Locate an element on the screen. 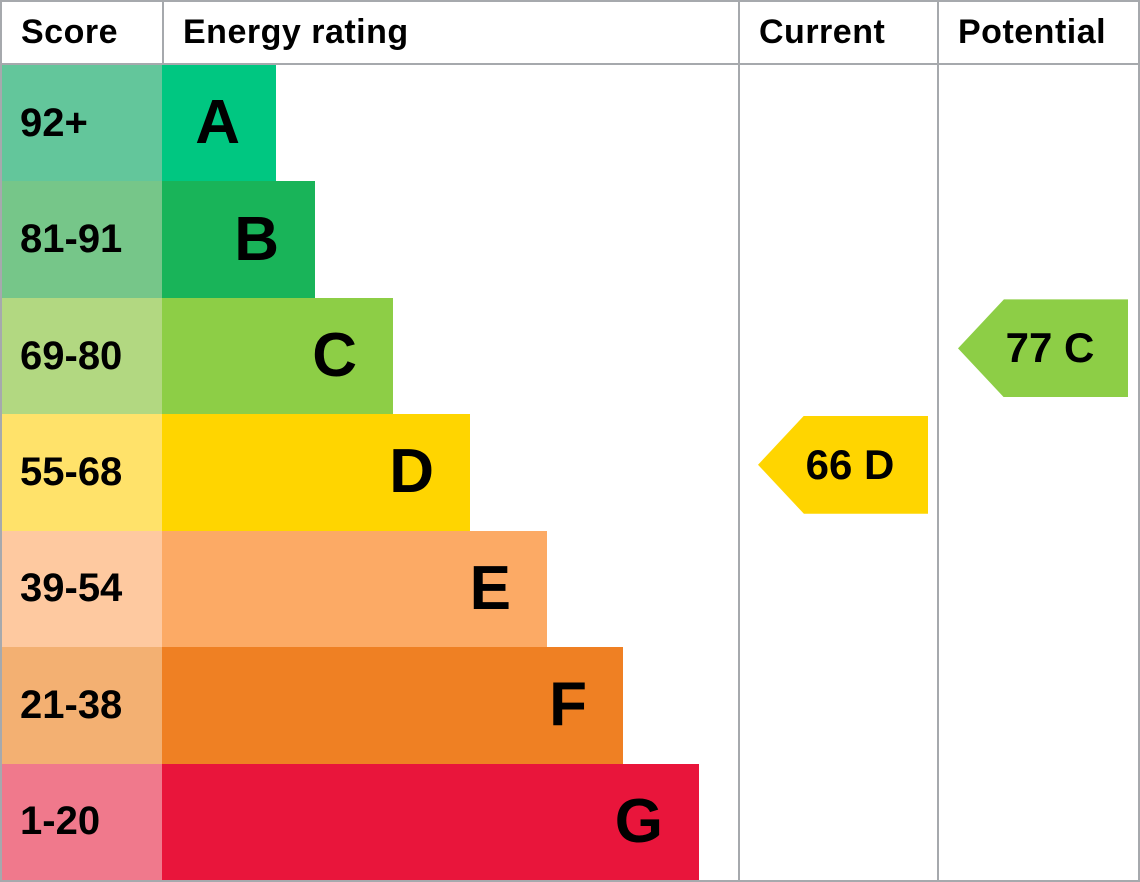 The width and height of the screenshot is (1140, 882). current-column-divider is located at coordinates (739, 472).